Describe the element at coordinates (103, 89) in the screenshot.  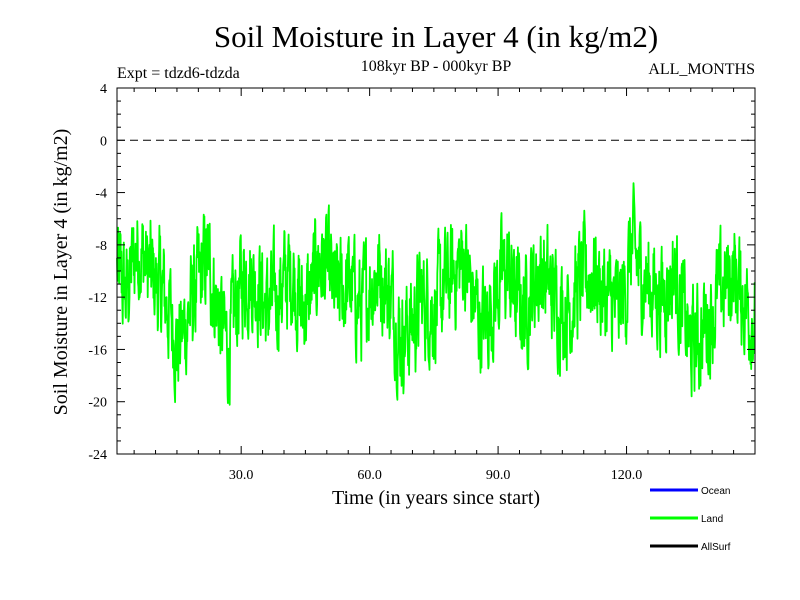
I see `y-tick-label: 4` at that location.